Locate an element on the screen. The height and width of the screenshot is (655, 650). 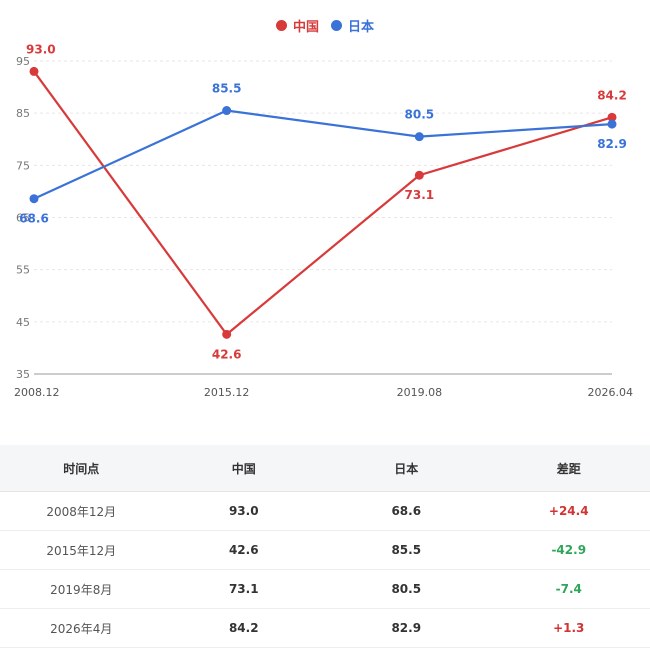
x-tick-label: 2015.12 is located at coordinates (227, 392).